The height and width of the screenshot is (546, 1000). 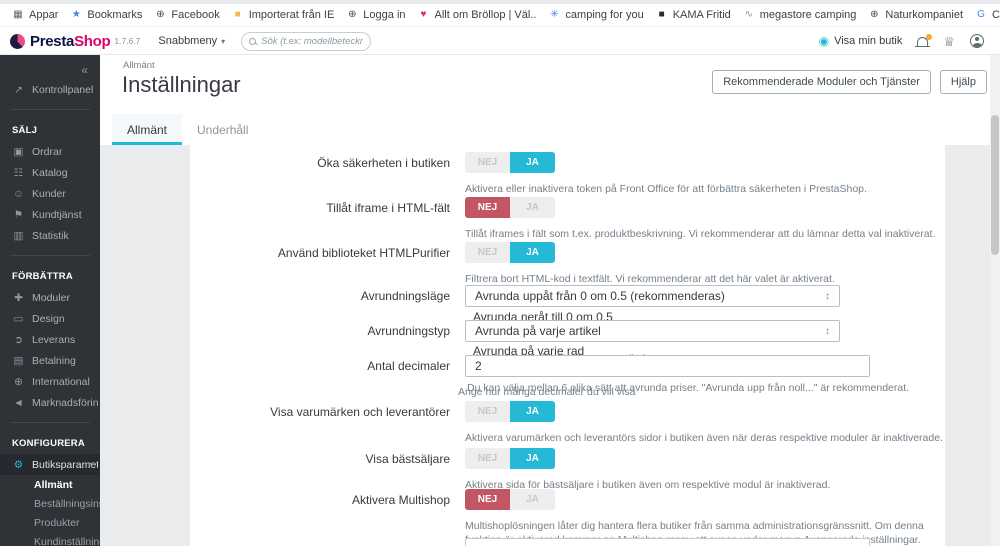 I want to click on sidebar-item: ⚑ Kundtjänst, so click(x=50, y=214).